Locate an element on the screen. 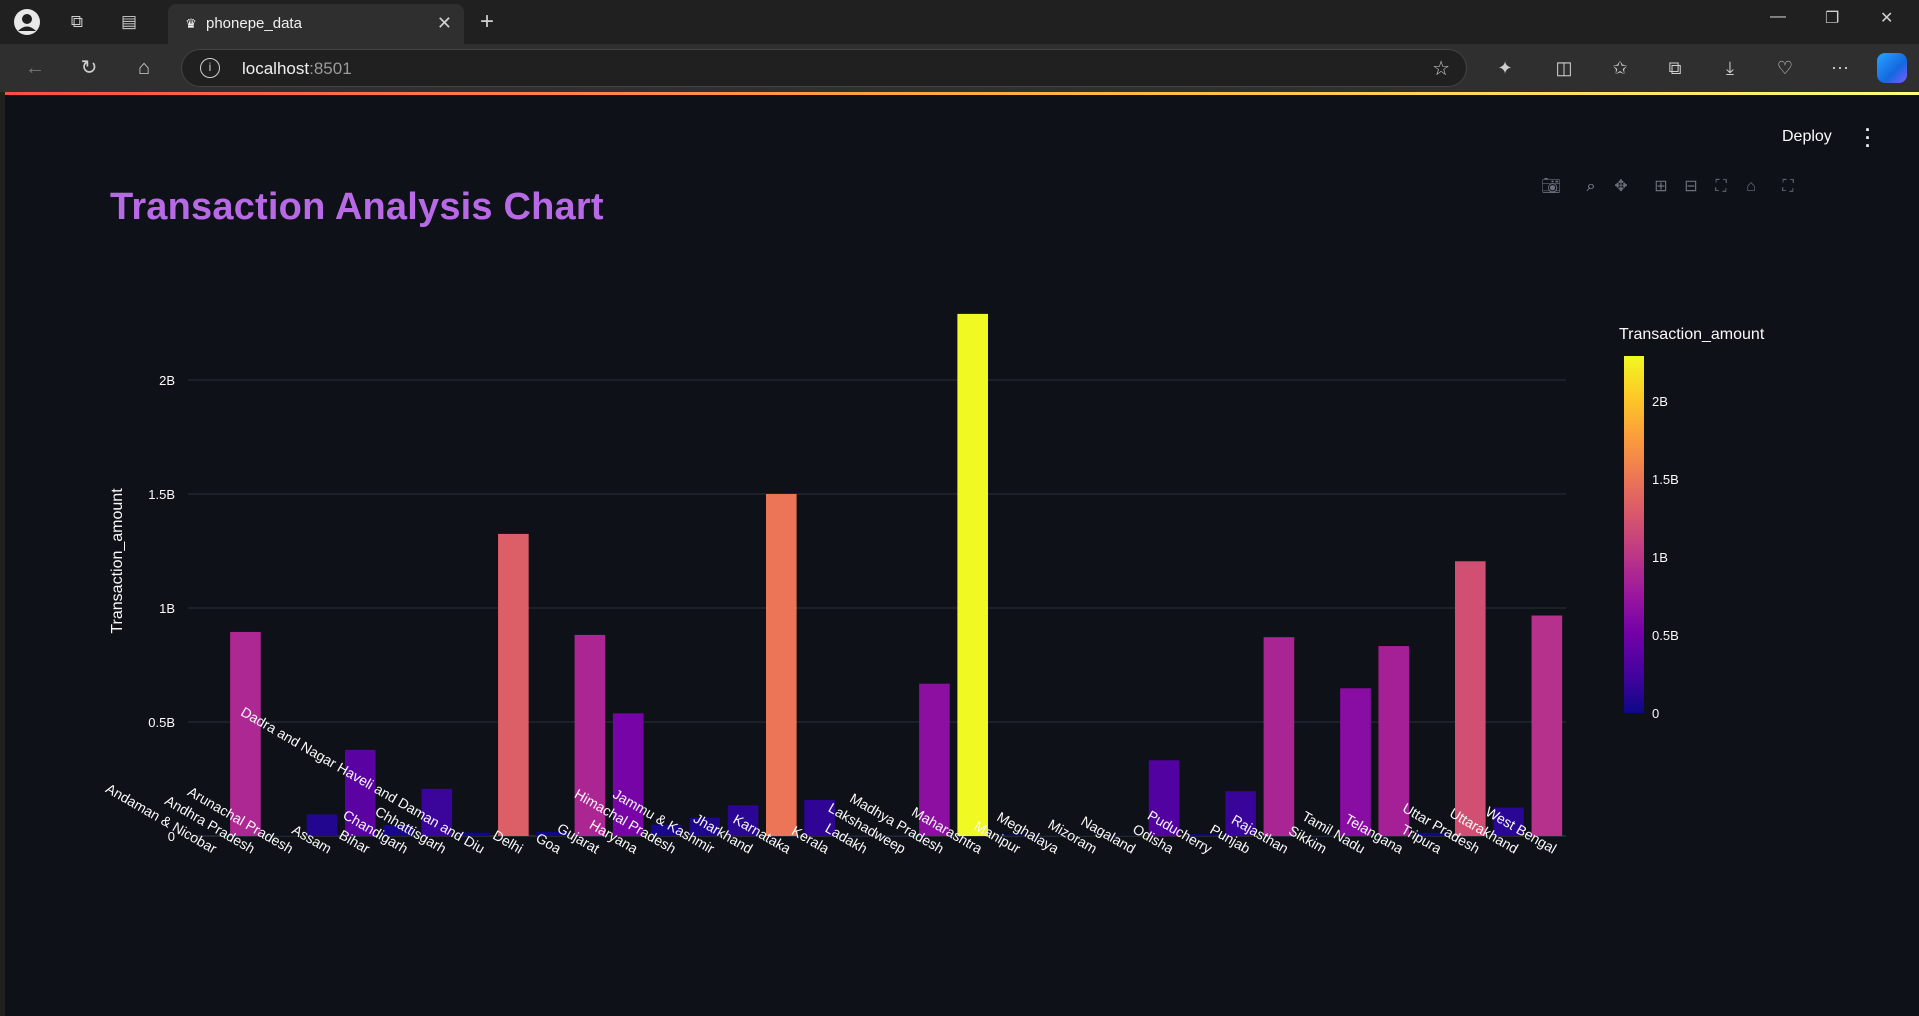 This screenshot has width=1919, height=1016. workspaces-icon: ⧉ is located at coordinates (77, 21).